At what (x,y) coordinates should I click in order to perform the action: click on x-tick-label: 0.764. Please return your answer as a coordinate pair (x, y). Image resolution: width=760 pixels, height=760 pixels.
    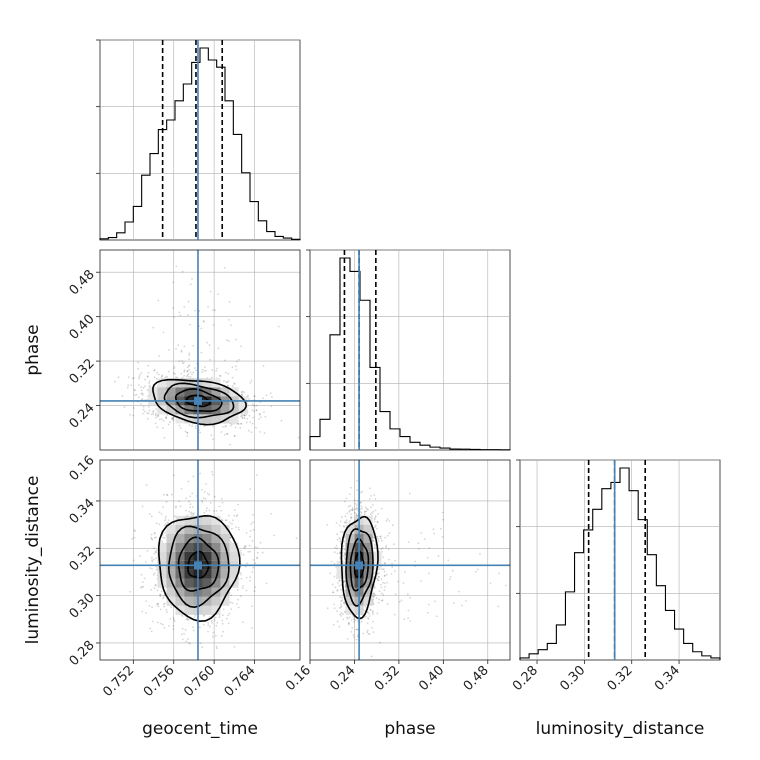
    Looking at the image, I should click on (240, 681).